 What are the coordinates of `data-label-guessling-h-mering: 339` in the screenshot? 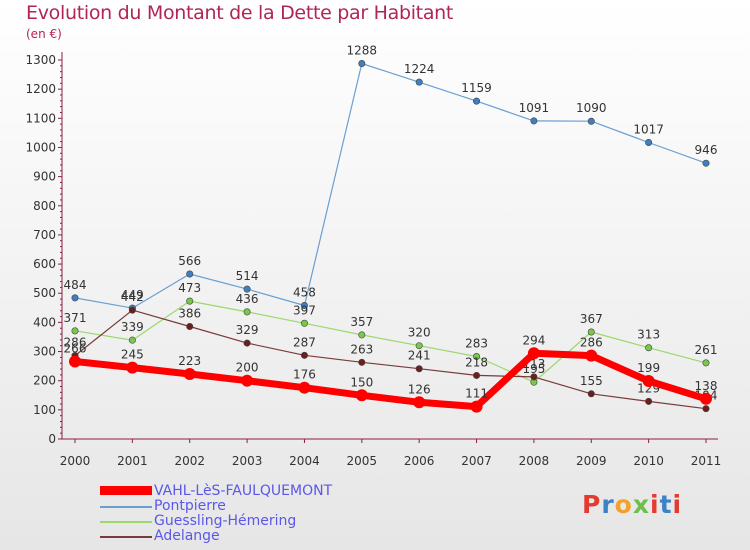 It's located at (132, 327).